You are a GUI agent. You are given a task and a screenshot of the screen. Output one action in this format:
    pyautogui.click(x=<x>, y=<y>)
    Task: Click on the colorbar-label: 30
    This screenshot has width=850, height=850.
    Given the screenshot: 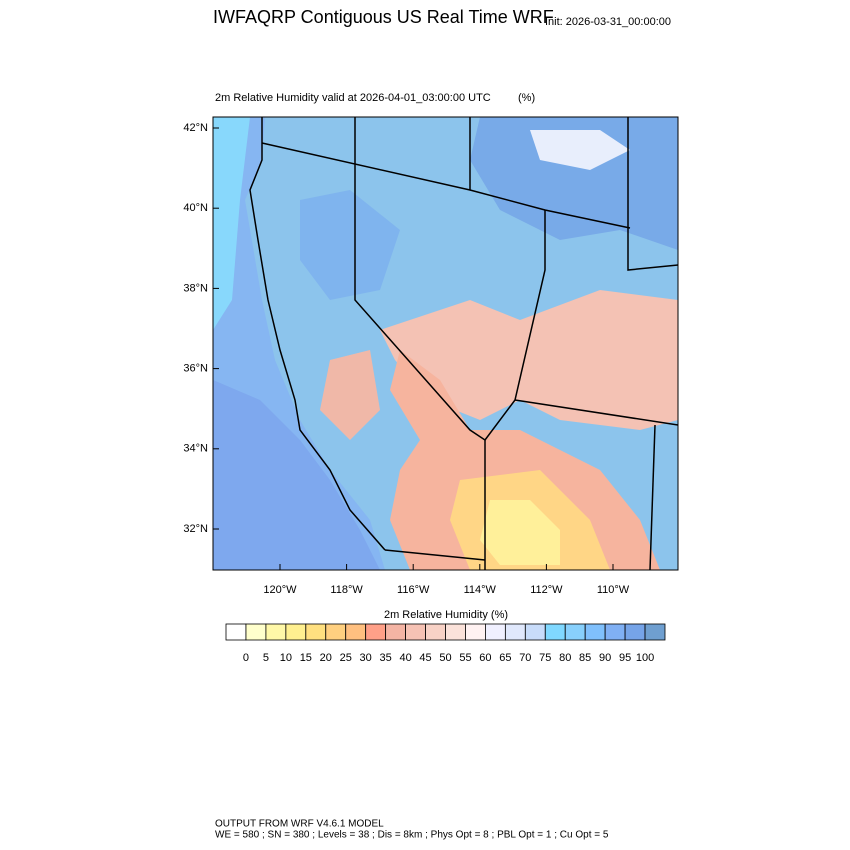 What is the action you would take?
    pyautogui.click(x=366, y=658)
    